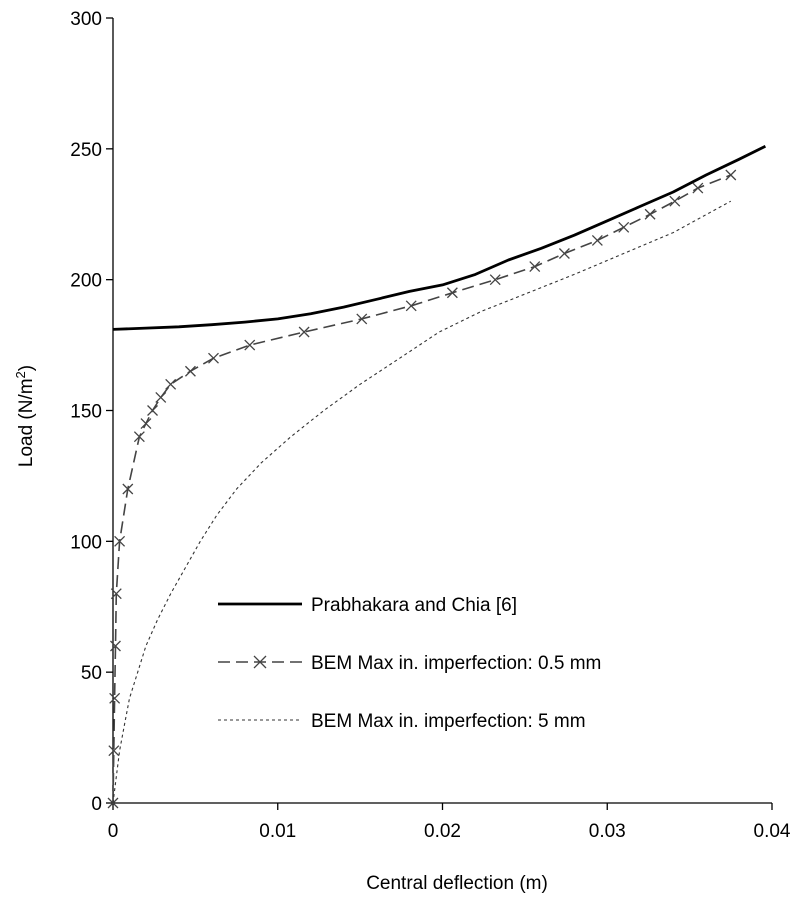 The width and height of the screenshot is (800, 901). What do you see at coordinates (260, 662) in the screenshot?
I see `legend-marker` at bounding box center [260, 662].